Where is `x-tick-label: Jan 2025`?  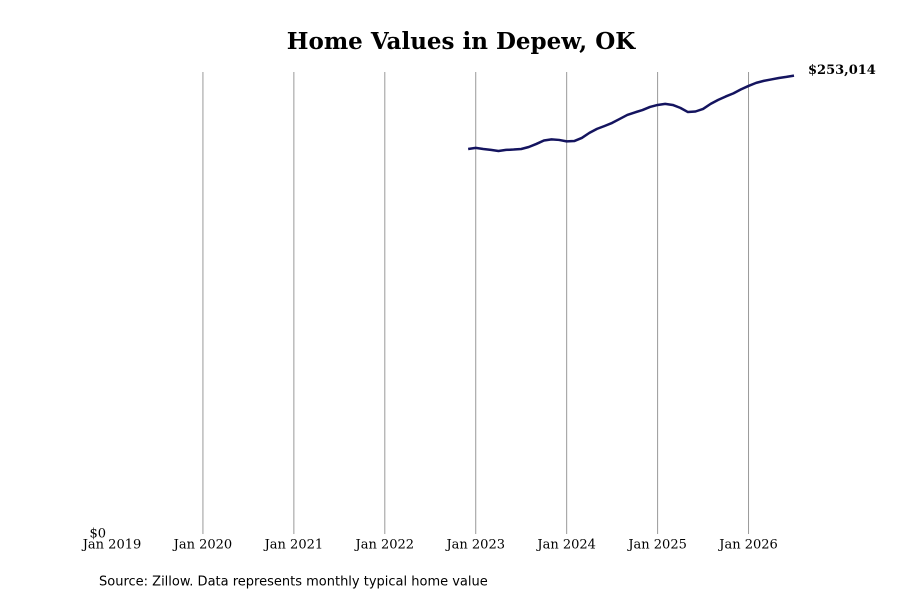 x-tick-label: Jan 2025 is located at coordinates (656, 545).